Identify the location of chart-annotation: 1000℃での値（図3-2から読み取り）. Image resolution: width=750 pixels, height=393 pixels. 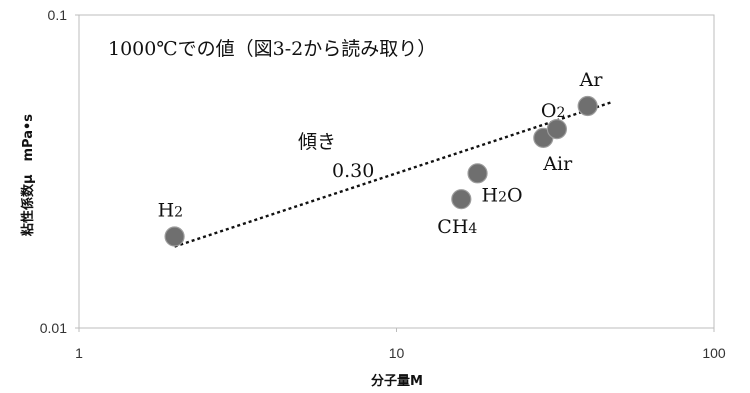
(272, 49).